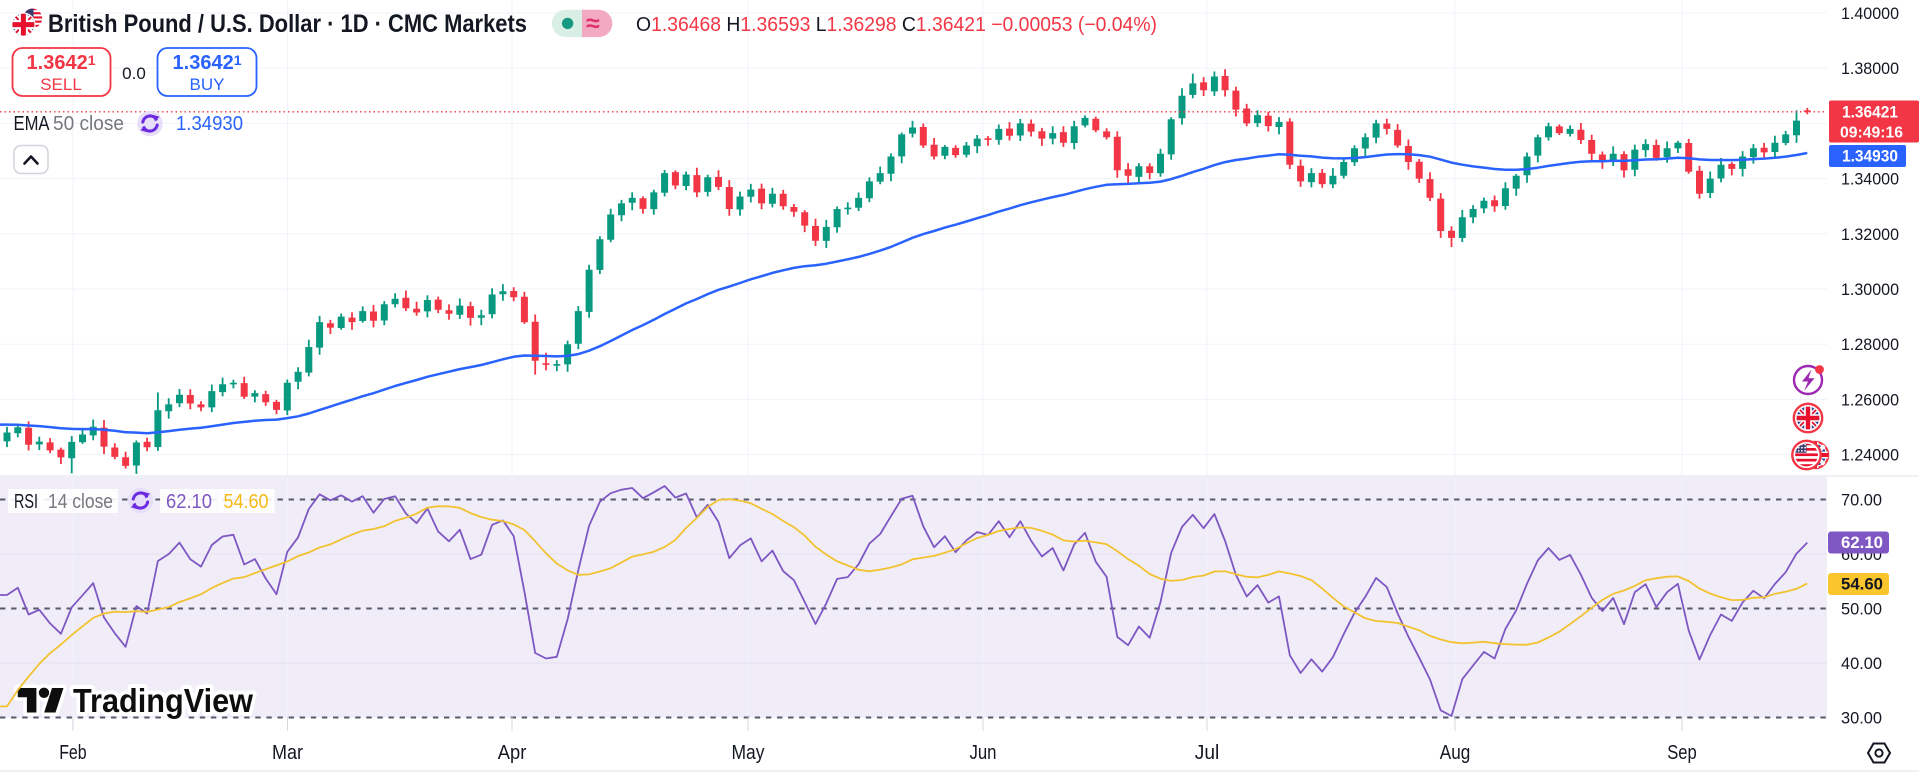 The width and height of the screenshot is (1919, 774). I want to click on svg-text: TradingView, so click(163, 700).